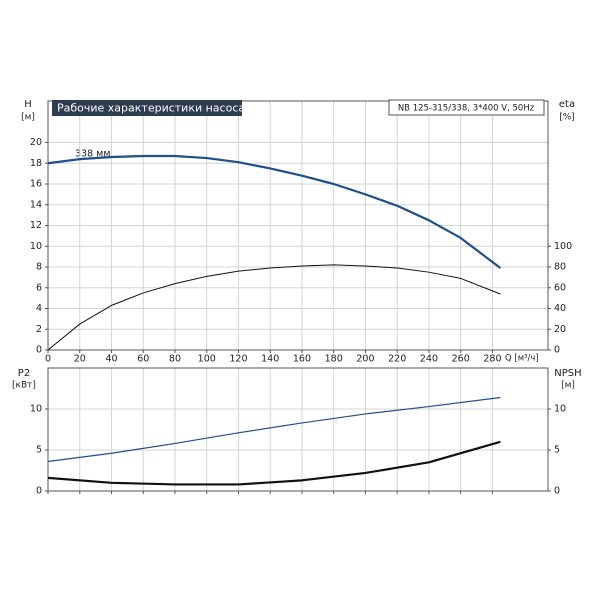  What do you see at coordinates (397, 359) in the screenshot?
I see `x-tick-label: 220` at bounding box center [397, 359].